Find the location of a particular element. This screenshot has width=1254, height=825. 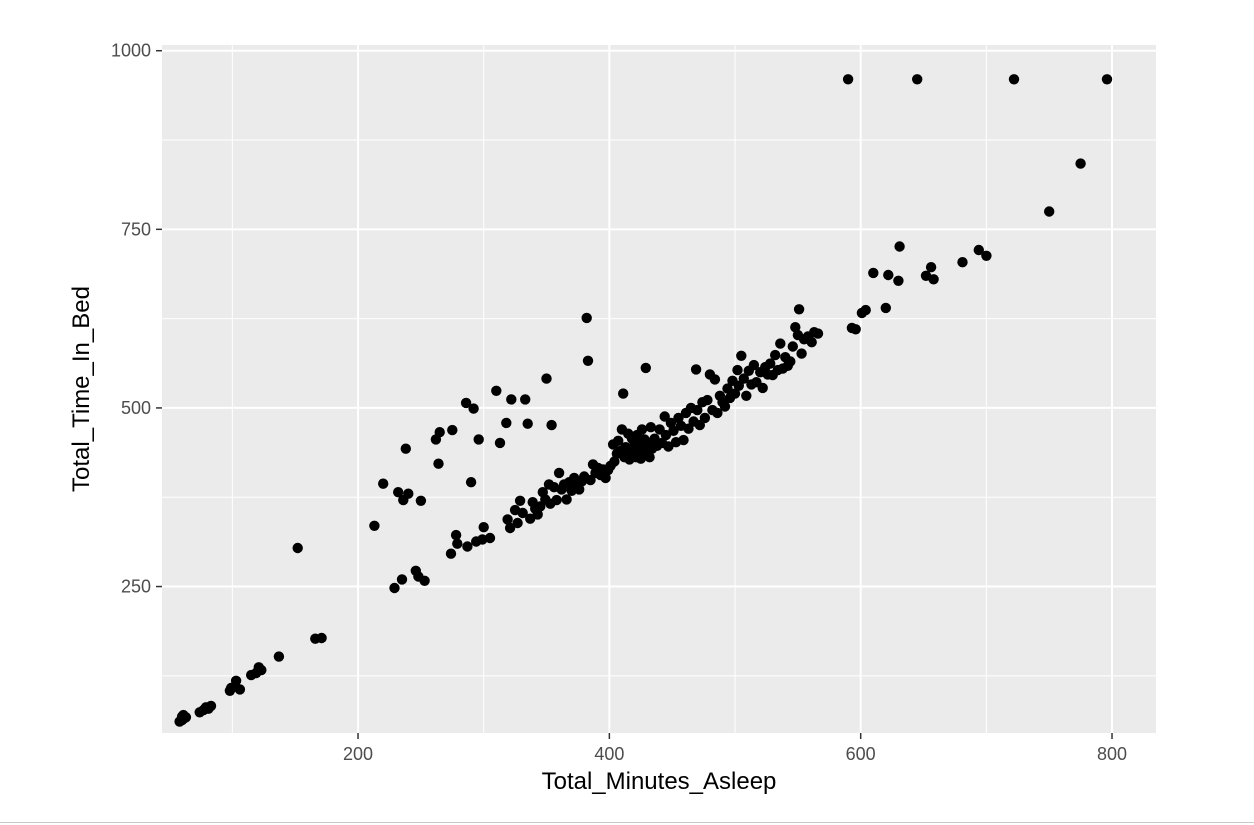

x-axis-ticks: 200 400 600 800 is located at coordinates (735, 748).